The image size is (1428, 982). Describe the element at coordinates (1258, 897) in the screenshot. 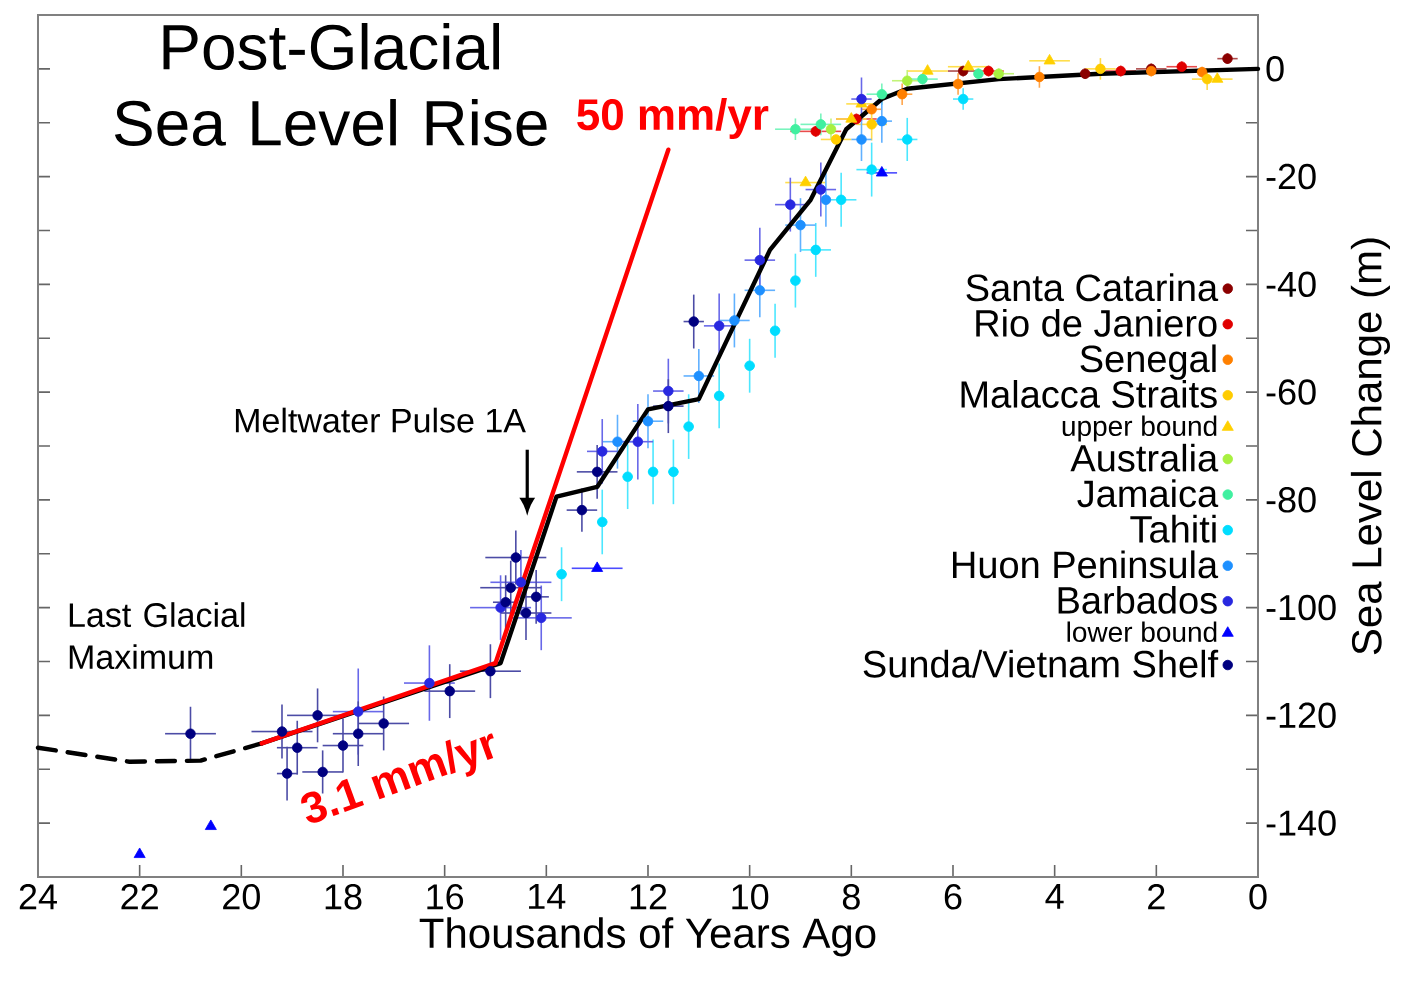

I see `x-tick-label: 0` at that location.